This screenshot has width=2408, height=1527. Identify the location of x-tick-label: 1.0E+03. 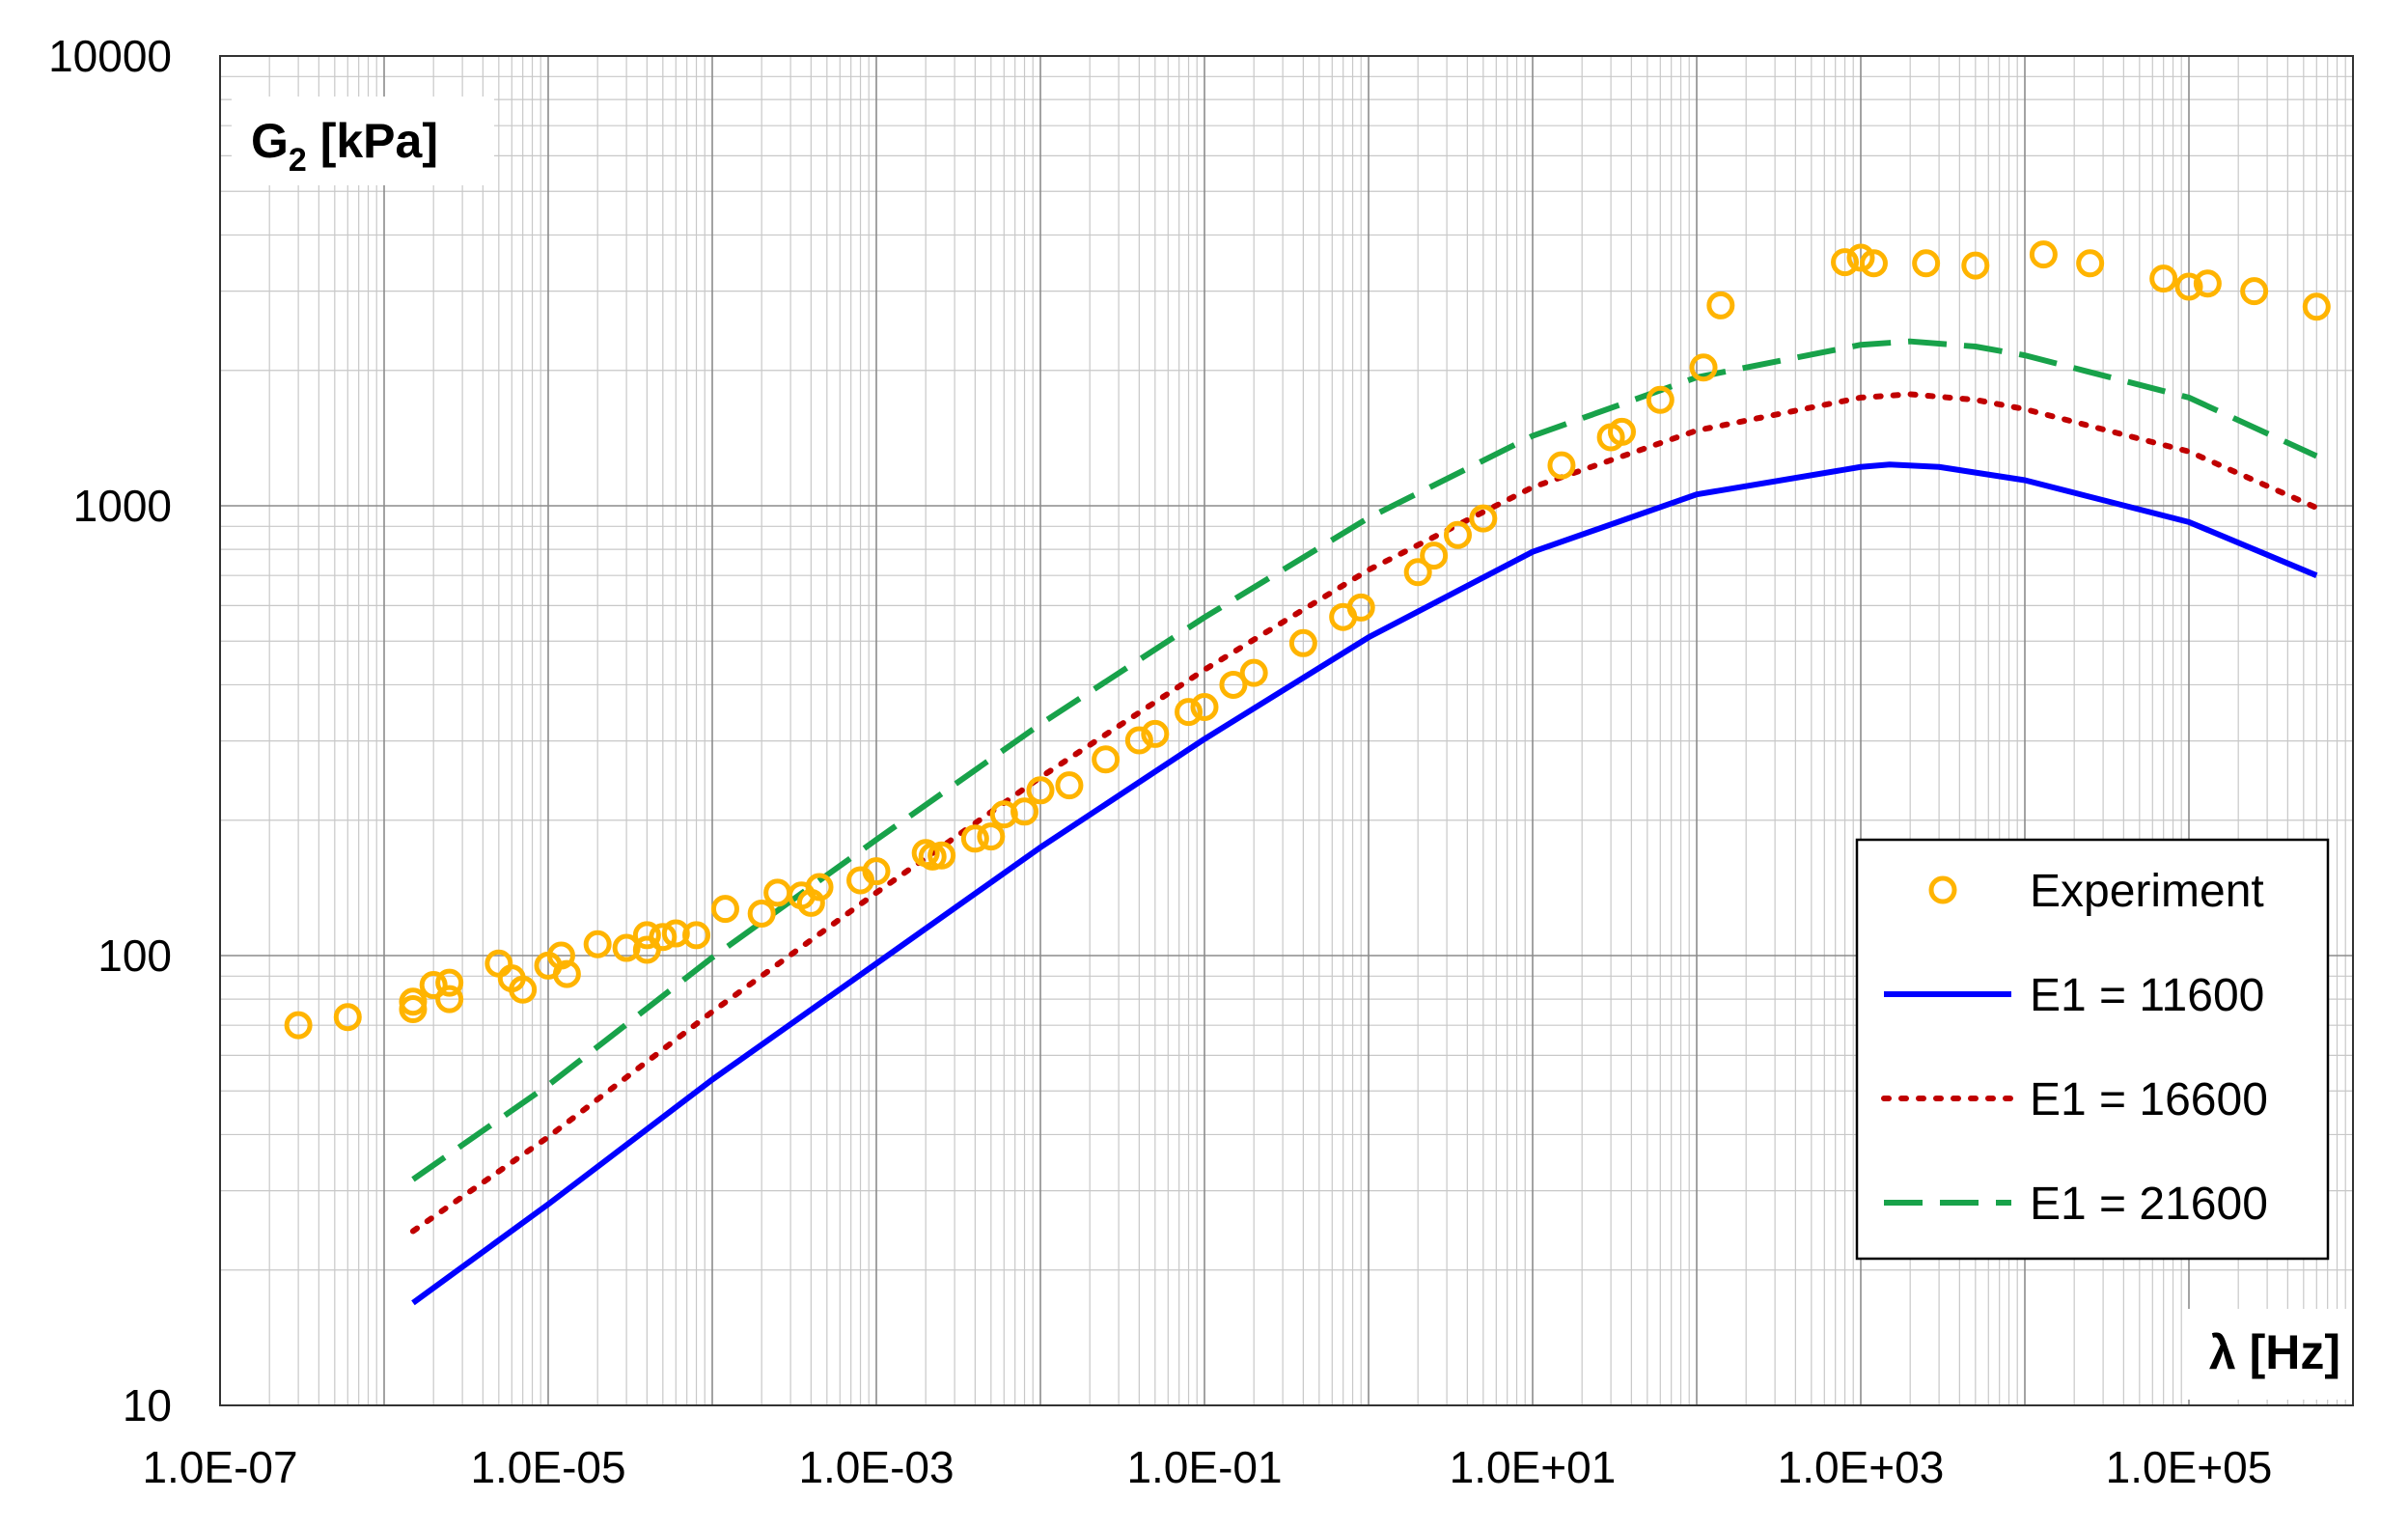
(1861, 1467).